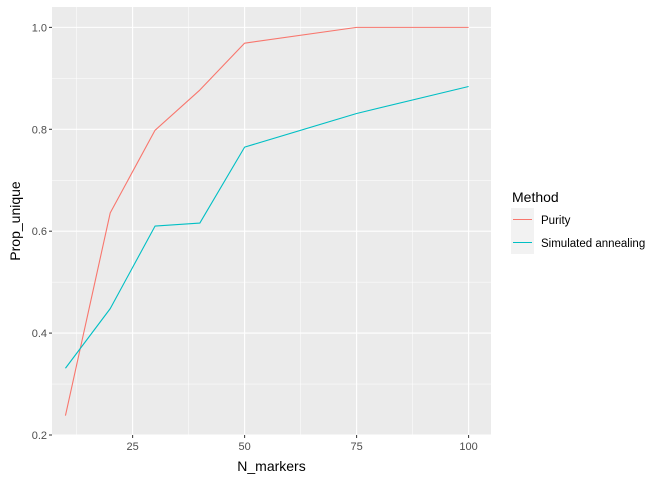  What do you see at coordinates (39, 436) in the screenshot?
I see `y-tick-label: 0.2` at bounding box center [39, 436].